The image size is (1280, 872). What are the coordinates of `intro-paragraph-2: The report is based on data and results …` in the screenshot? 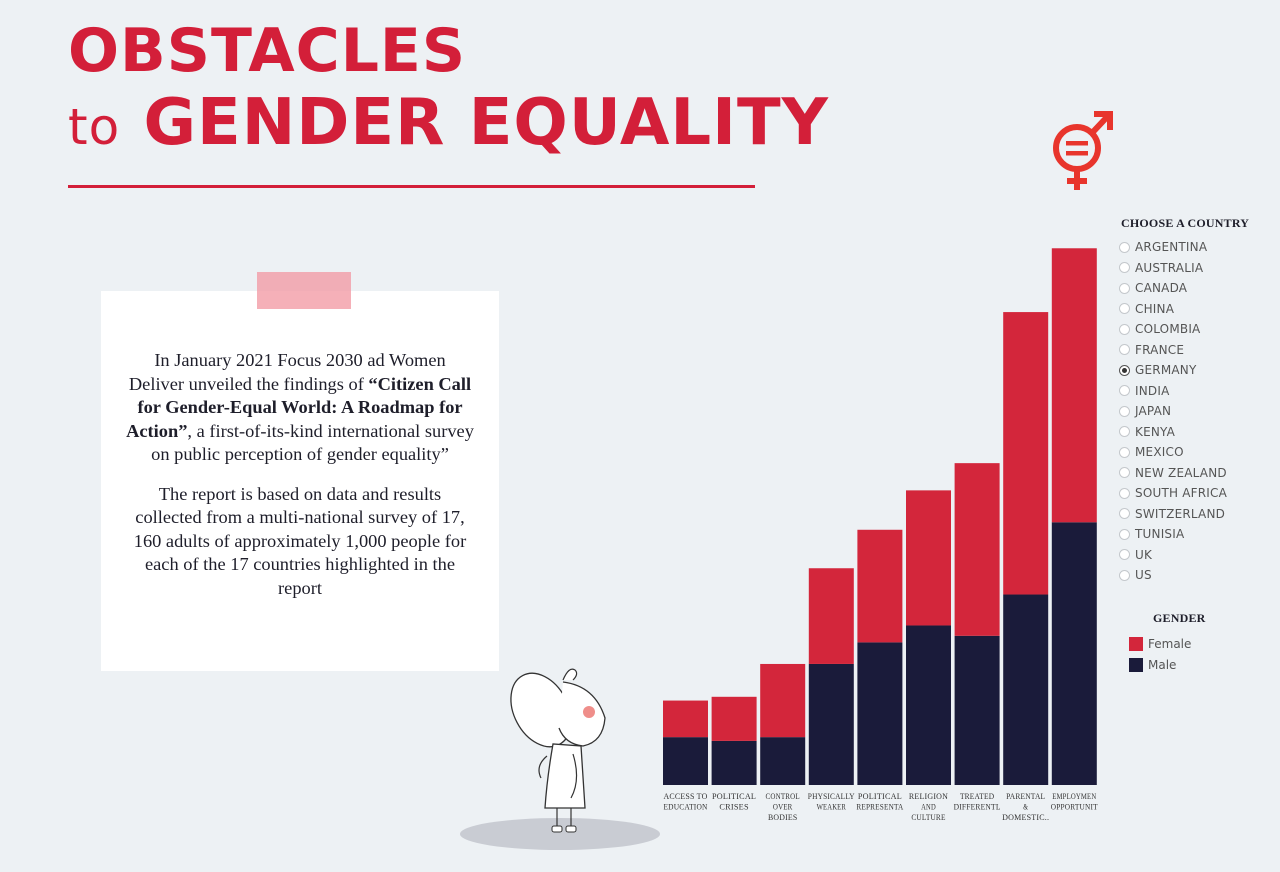 It's located at (300, 540).